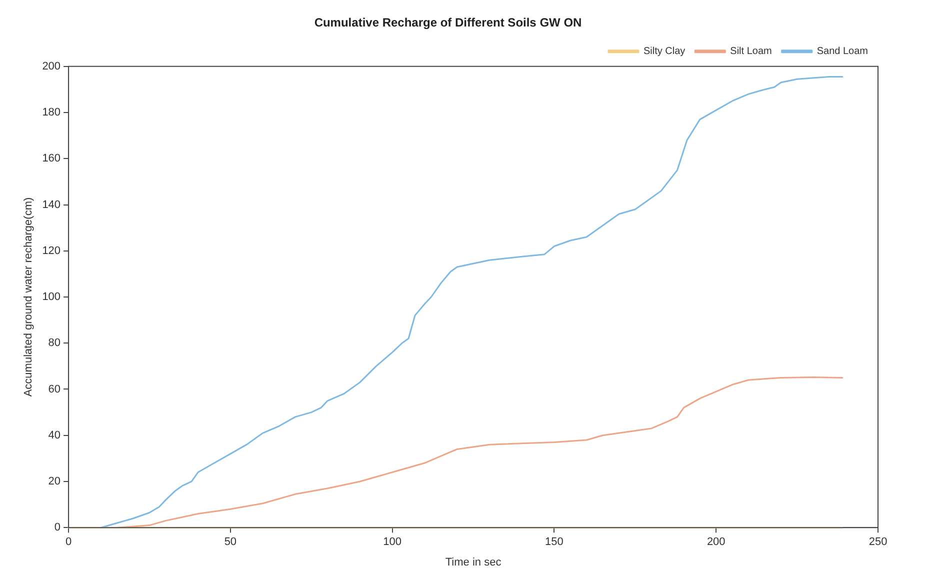 This screenshot has height=587, width=925. Describe the element at coordinates (68, 542) in the screenshot. I see `x-tick-label: 0` at that location.